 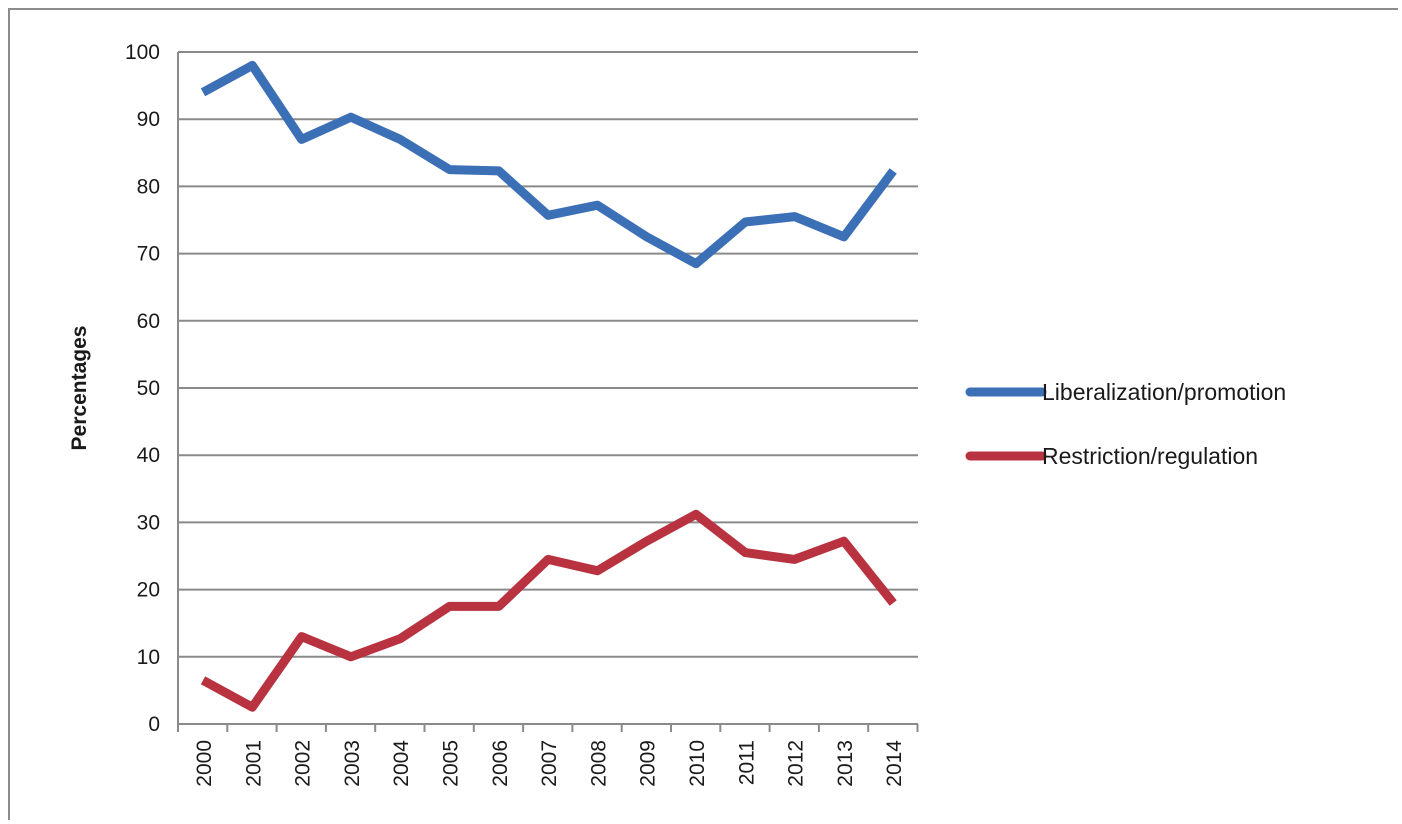 What do you see at coordinates (1150, 456) in the screenshot?
I see `legend-label-1: Restriction/regulation` at bounding box center [1150, 456].